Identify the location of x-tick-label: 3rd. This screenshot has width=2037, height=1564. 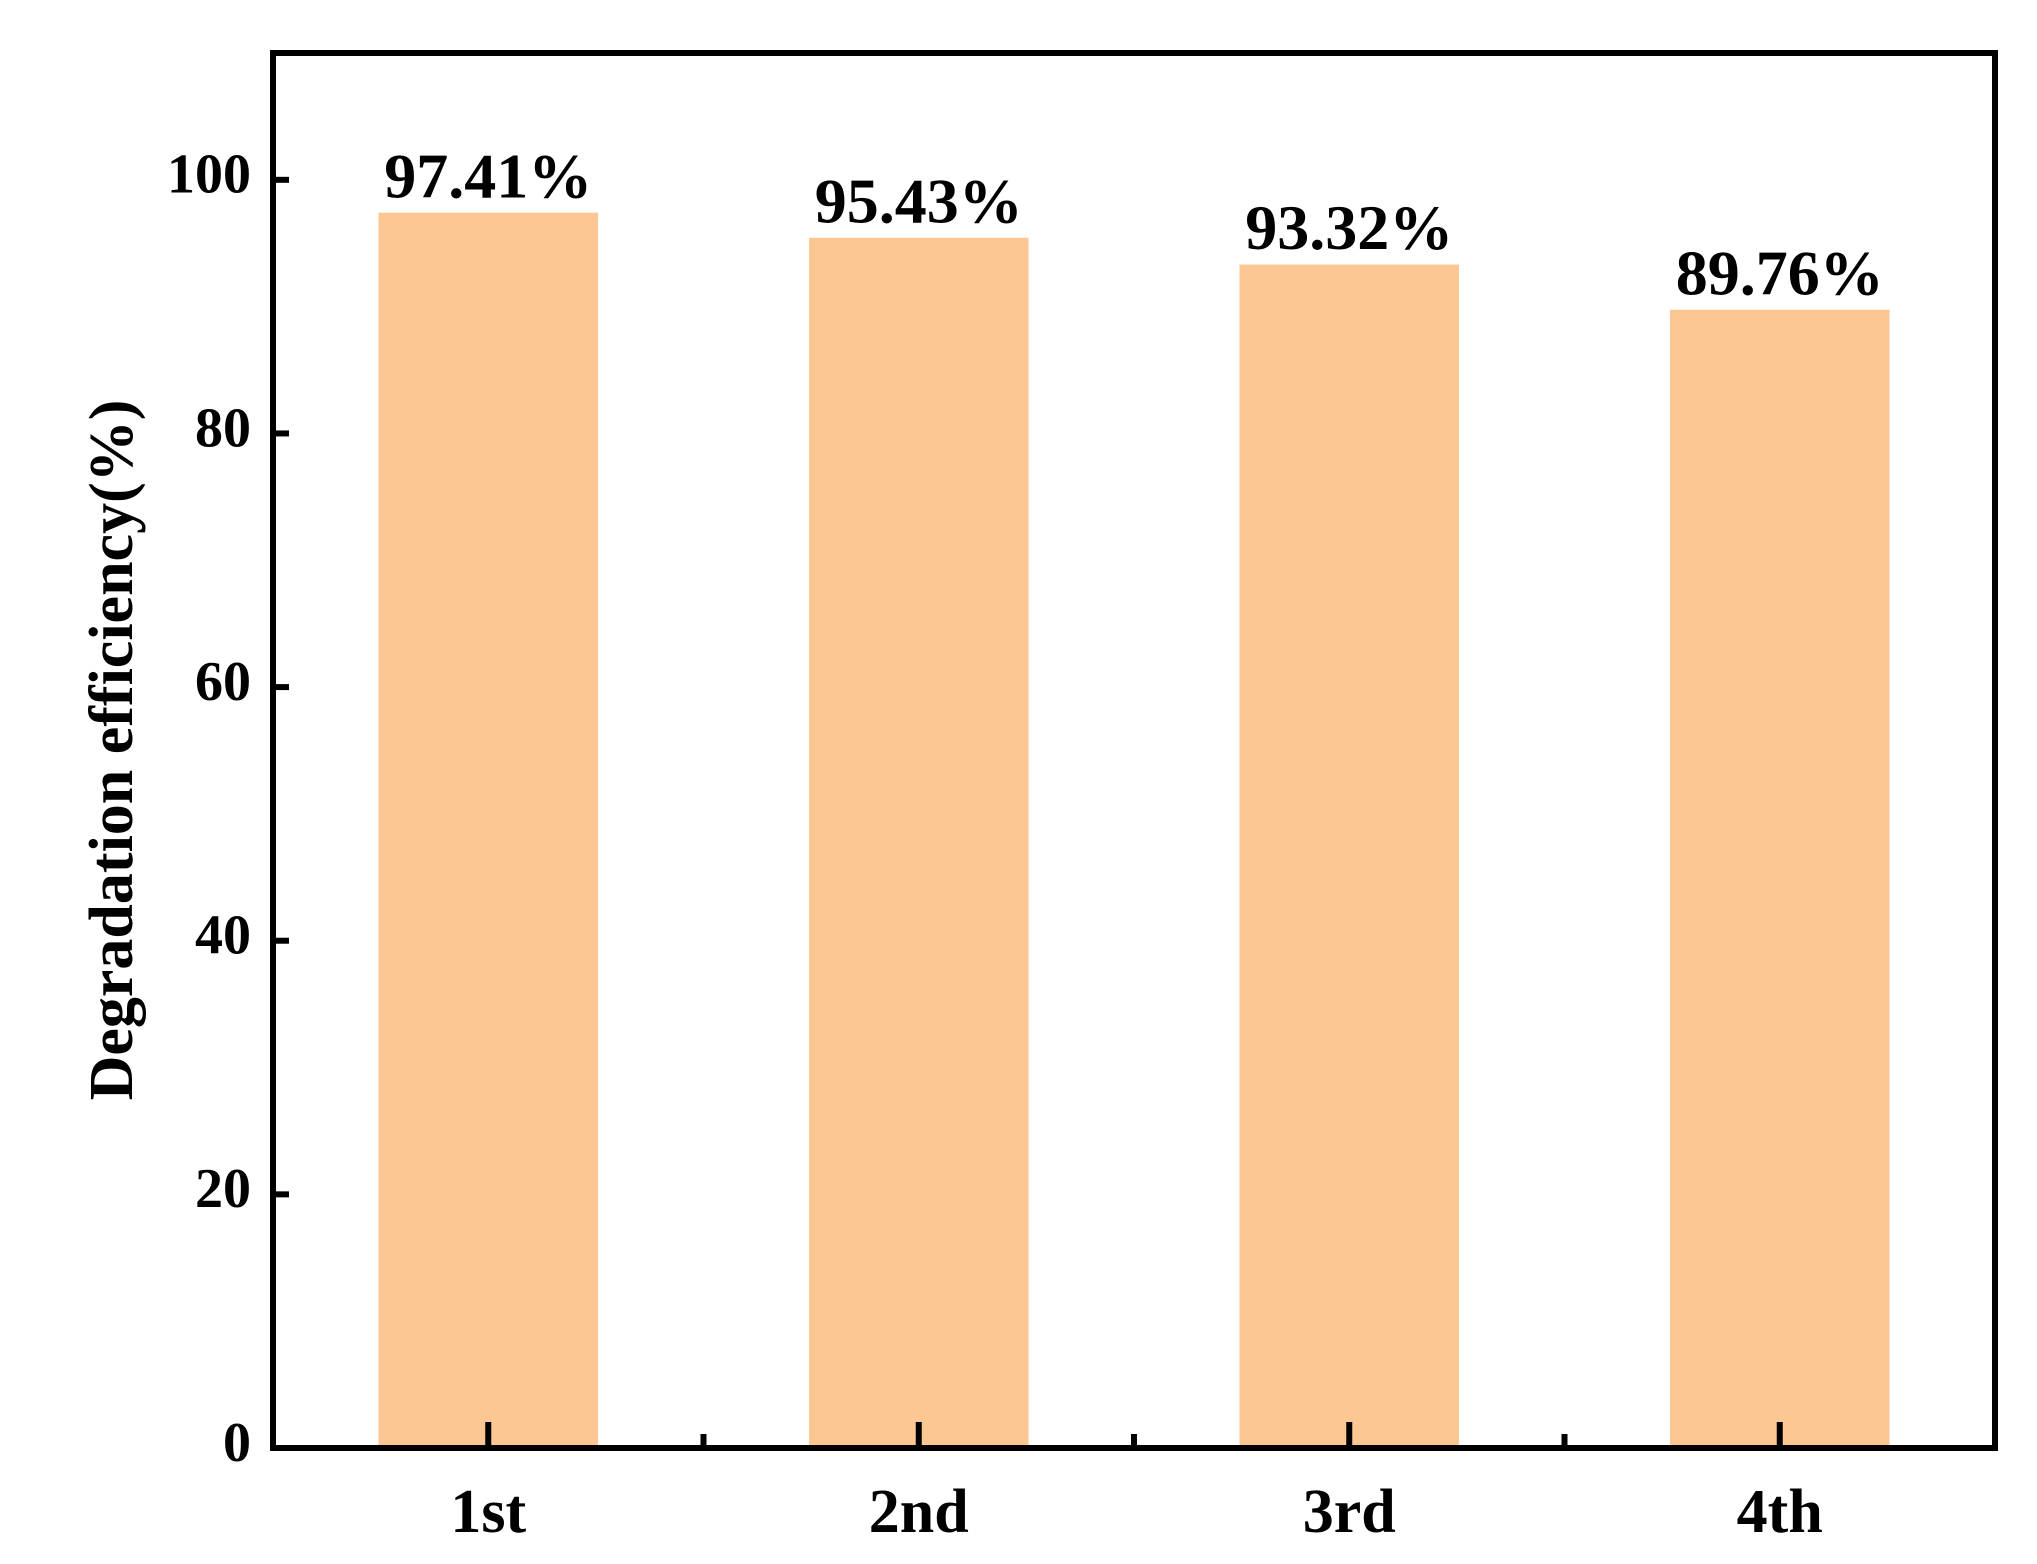
(1349, 1512).